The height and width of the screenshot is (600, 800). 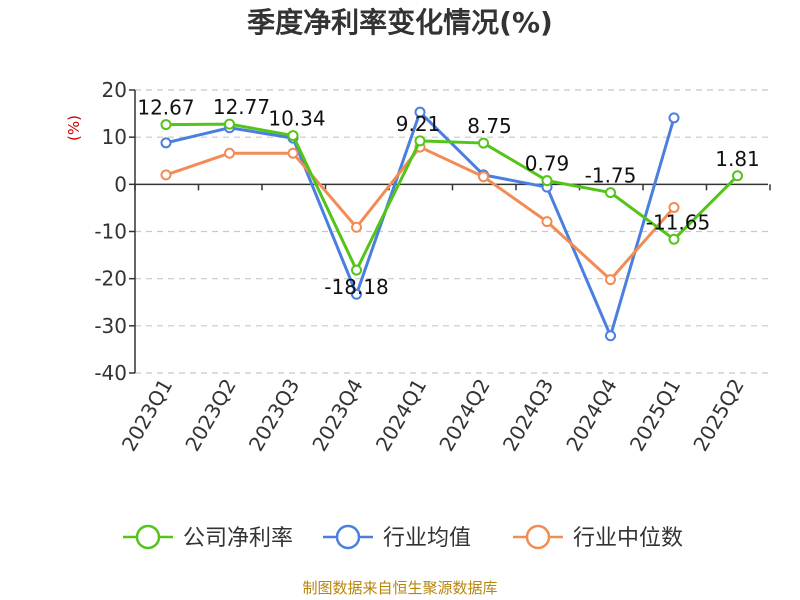 What do you see at coordinates (678, 222) in the screenshot?
I see `data-label: -11.65` at bounding box center [678, 222].